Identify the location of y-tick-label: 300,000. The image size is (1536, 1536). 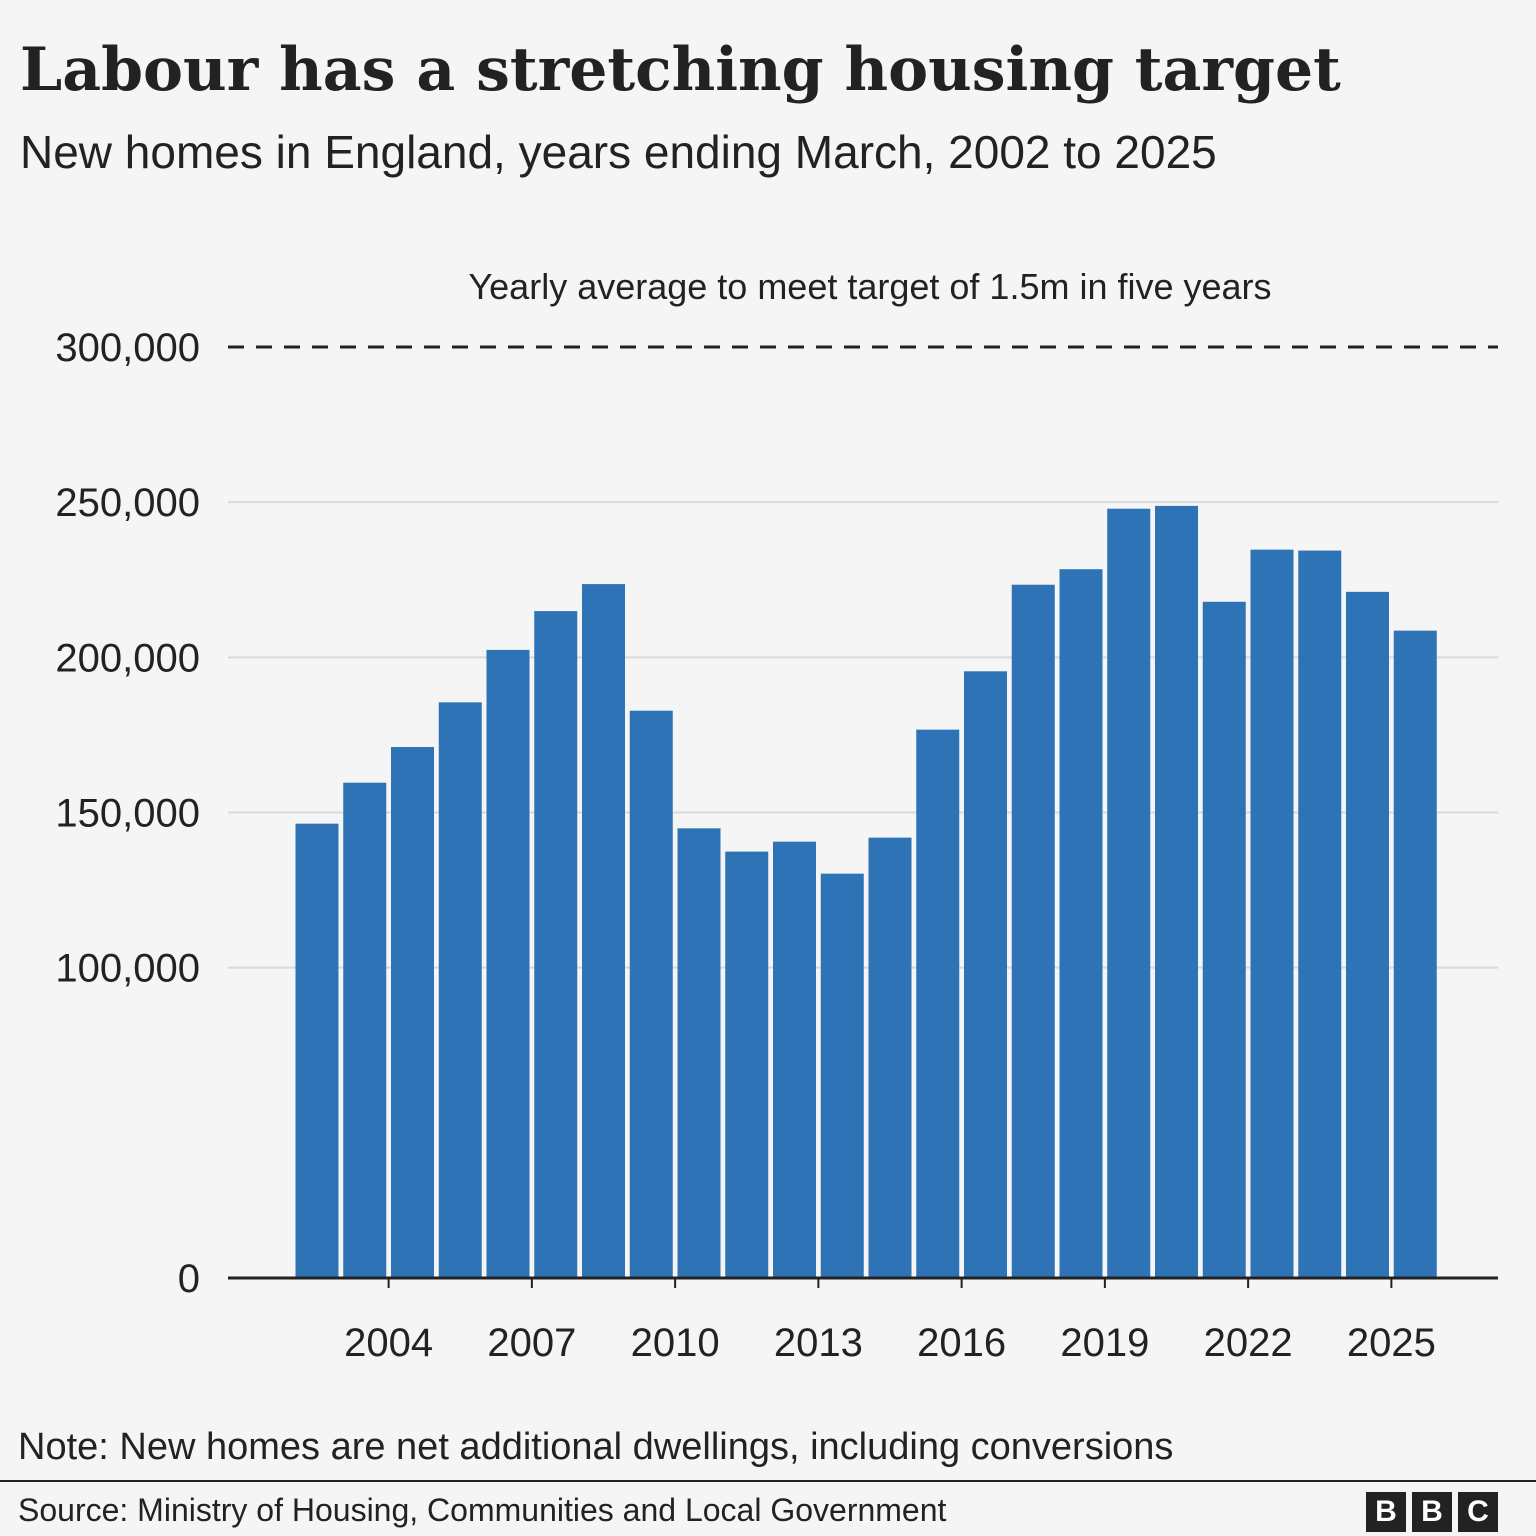
(127, 348).